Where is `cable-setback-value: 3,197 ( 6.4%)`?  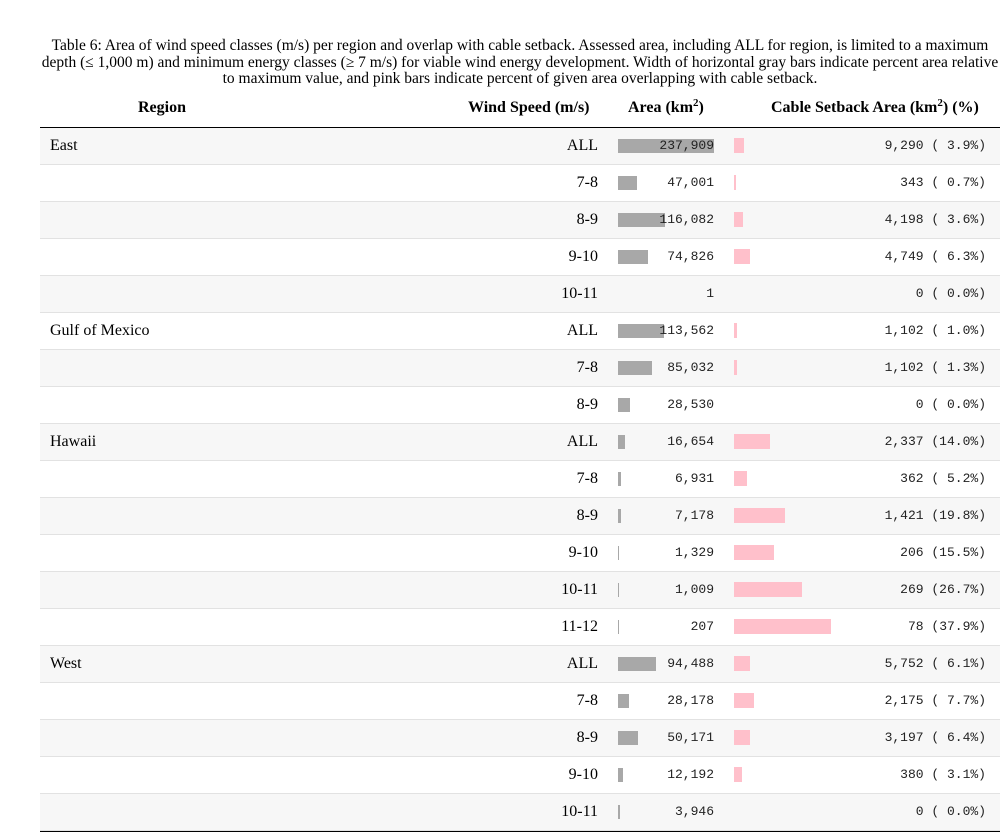 cable-setback-value: 3,197 ( 6.4%) is located at coordinates (935, 737).